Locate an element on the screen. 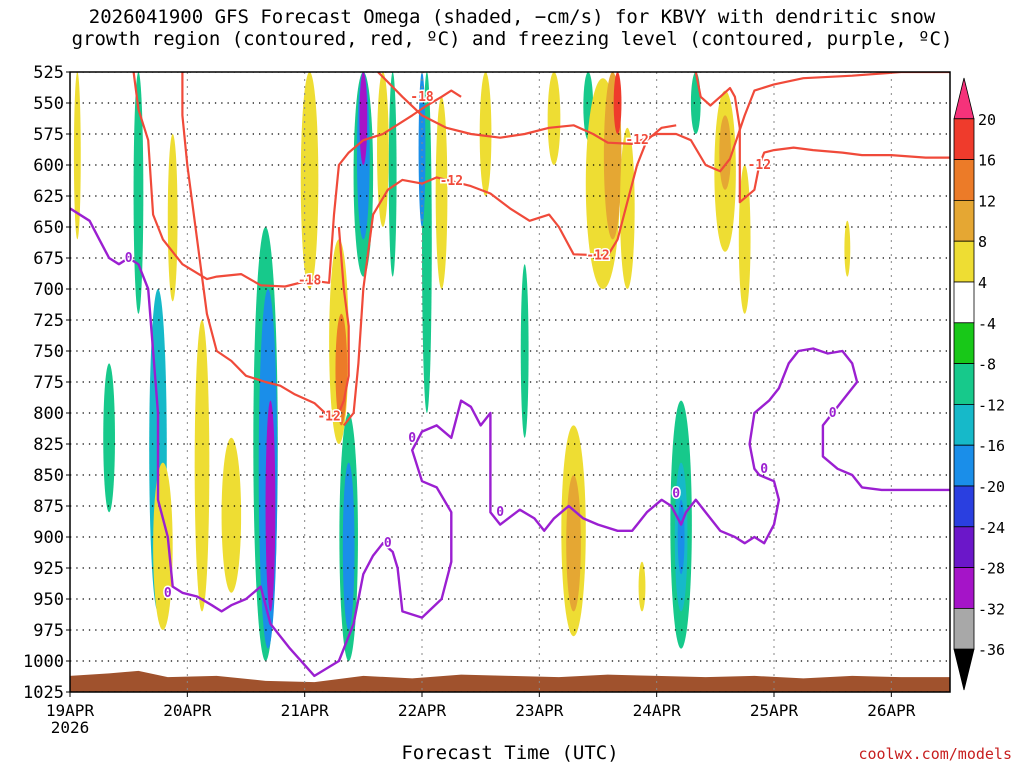 This screenshot has width=1024, height=768. contour-label-6: 0 is located at coordinates (764, 469).